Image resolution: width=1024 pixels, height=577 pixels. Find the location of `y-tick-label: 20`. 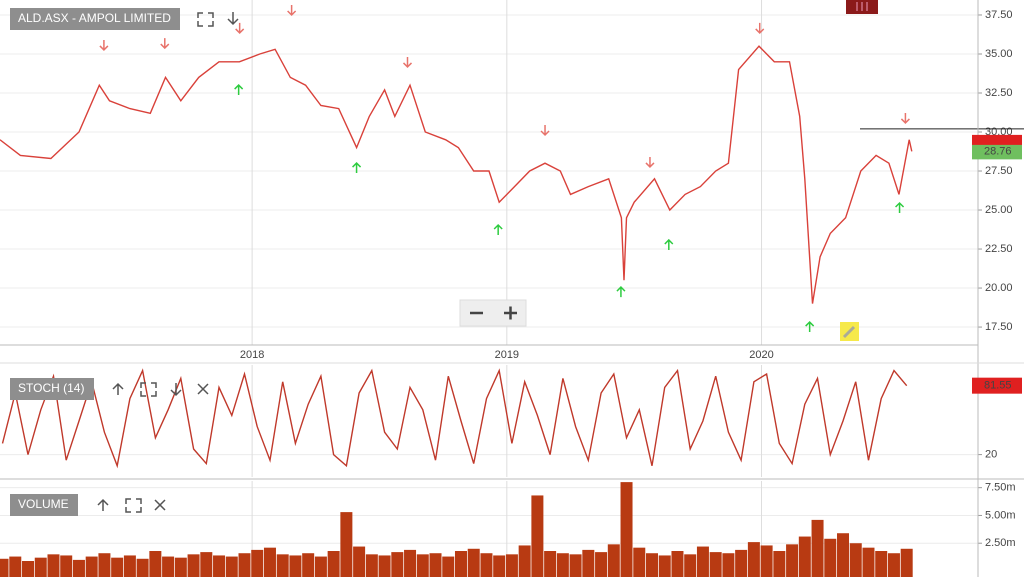

y-tick-label: 20 is located at coordinates (991, 455).